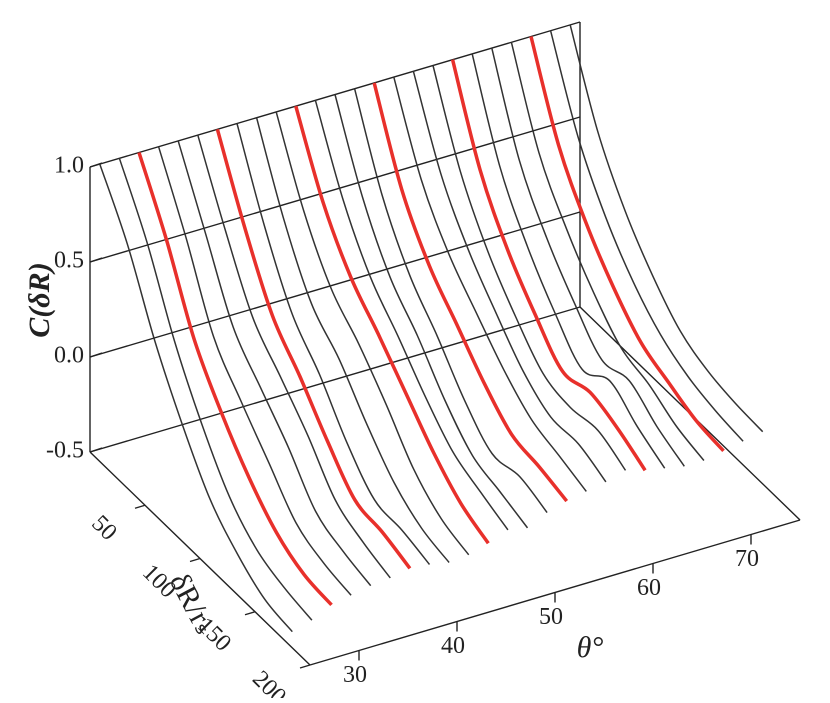 This screenshot has height=703, width=830. Describe the element at coordinates (335, 189) in the screenshot. I see `grid-line` at that location.